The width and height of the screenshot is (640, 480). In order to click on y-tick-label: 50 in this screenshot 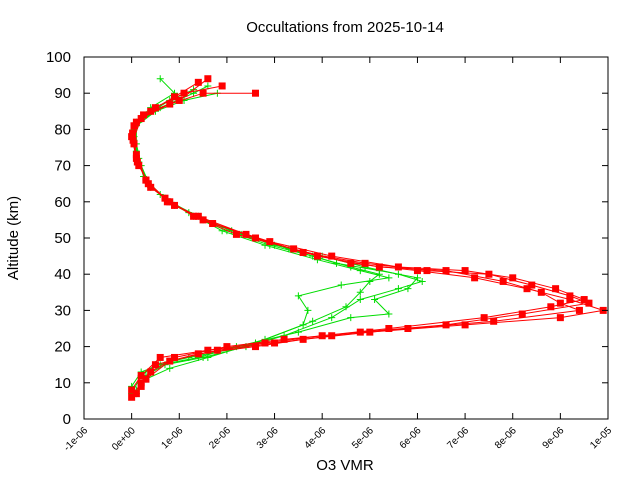, I will do `click(62, 238)`.